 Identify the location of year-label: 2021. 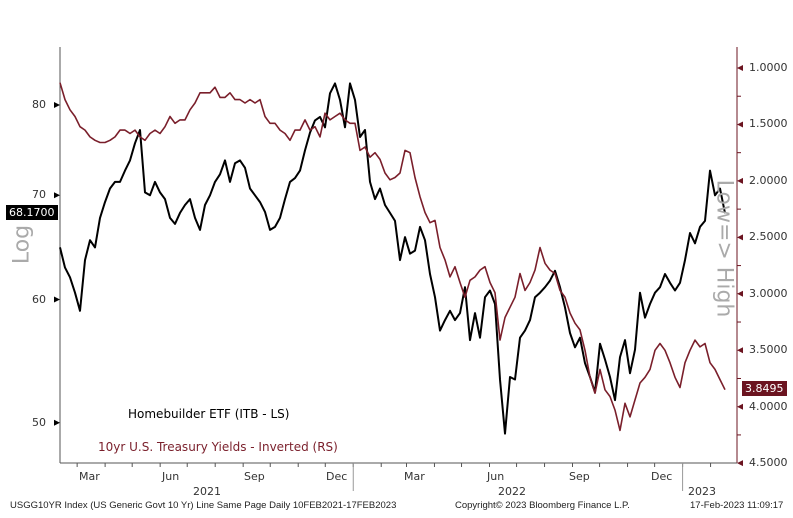
(207, 491).